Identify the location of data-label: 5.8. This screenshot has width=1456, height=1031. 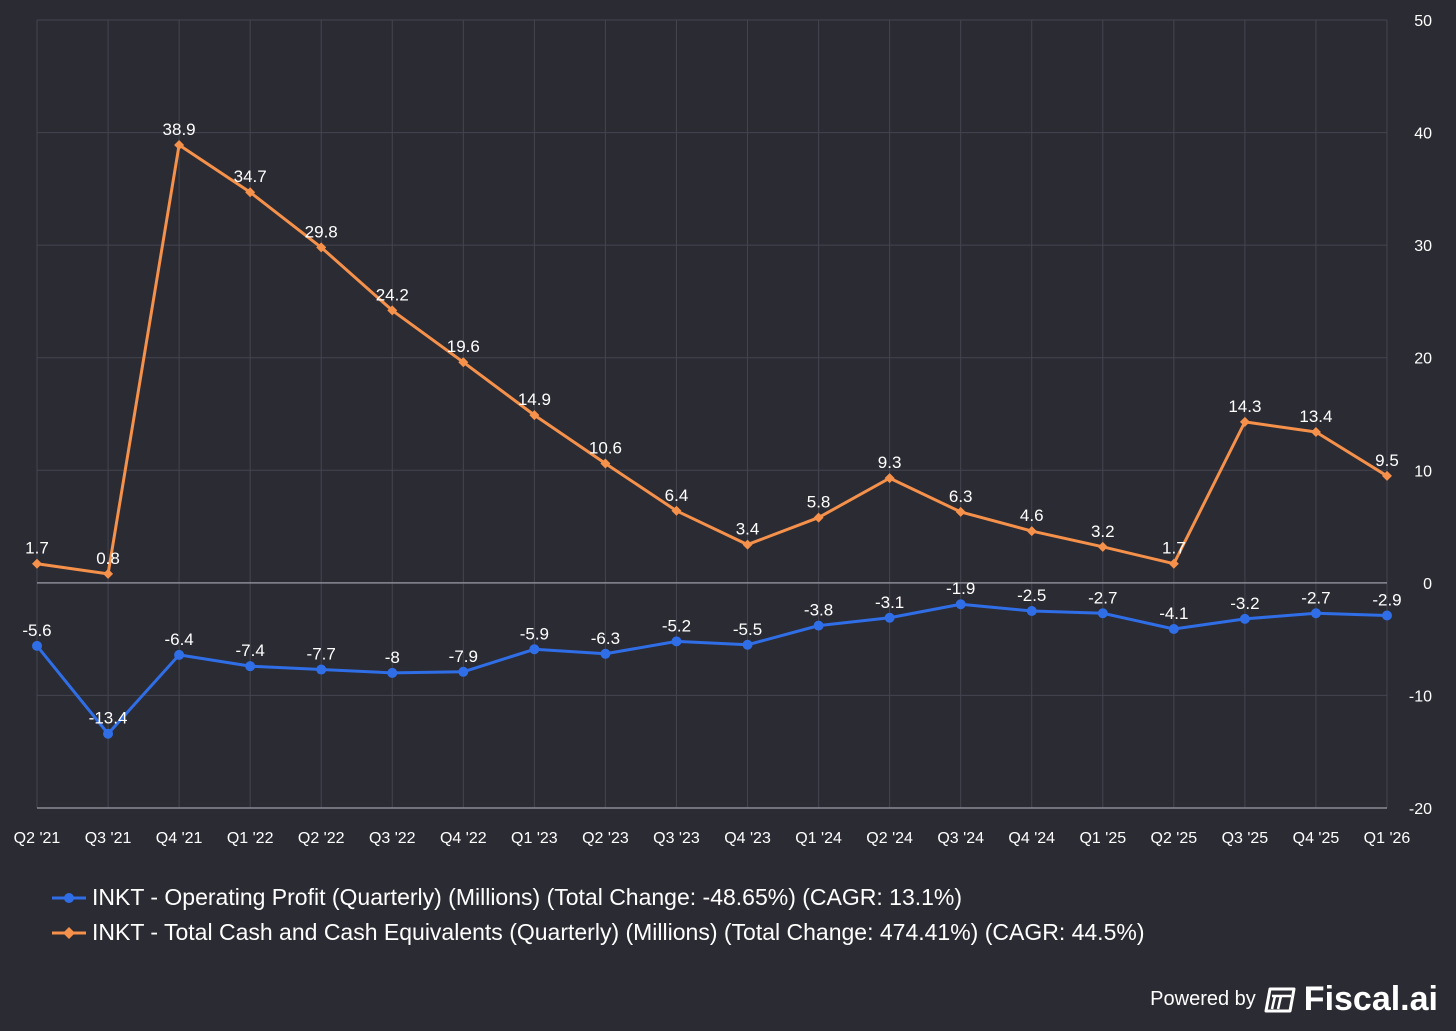
(819, 502).